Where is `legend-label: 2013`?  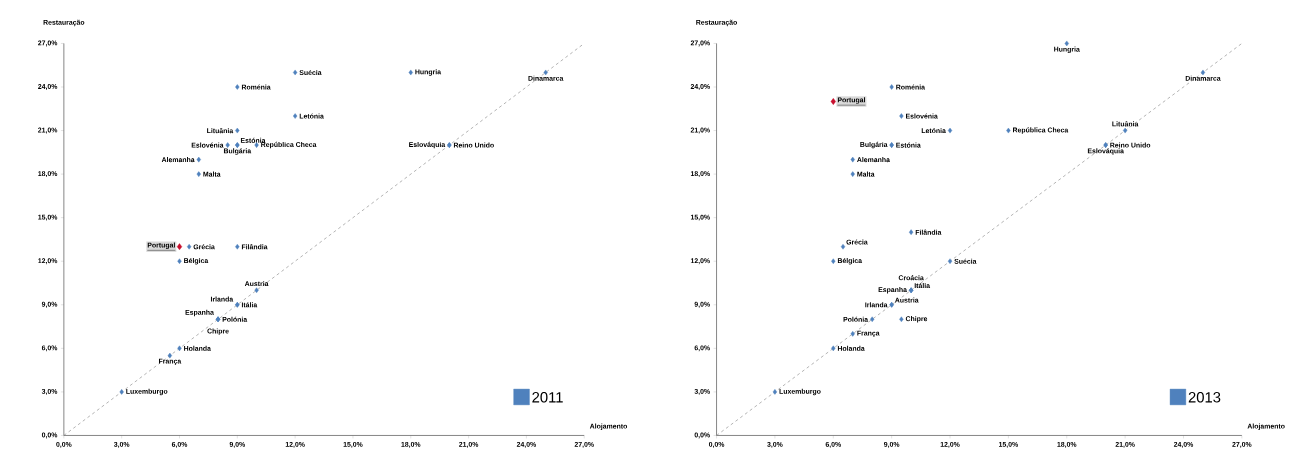 legend-label: 2013 is located at coordinates (1204, 397).